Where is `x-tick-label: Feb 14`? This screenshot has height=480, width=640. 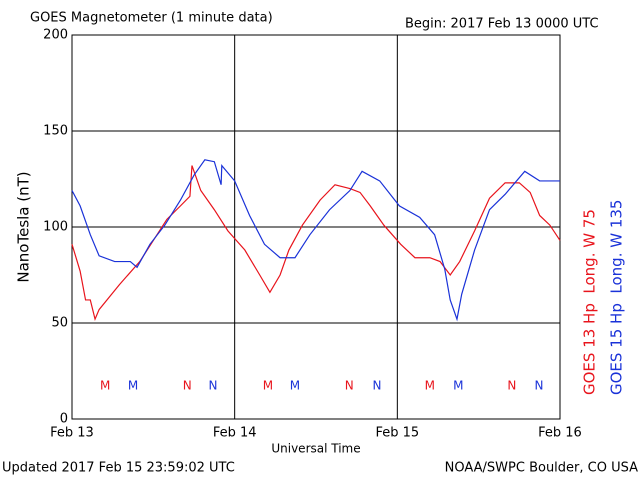
x-tick-label: Feb 14 is located at coordinates (235, 433).